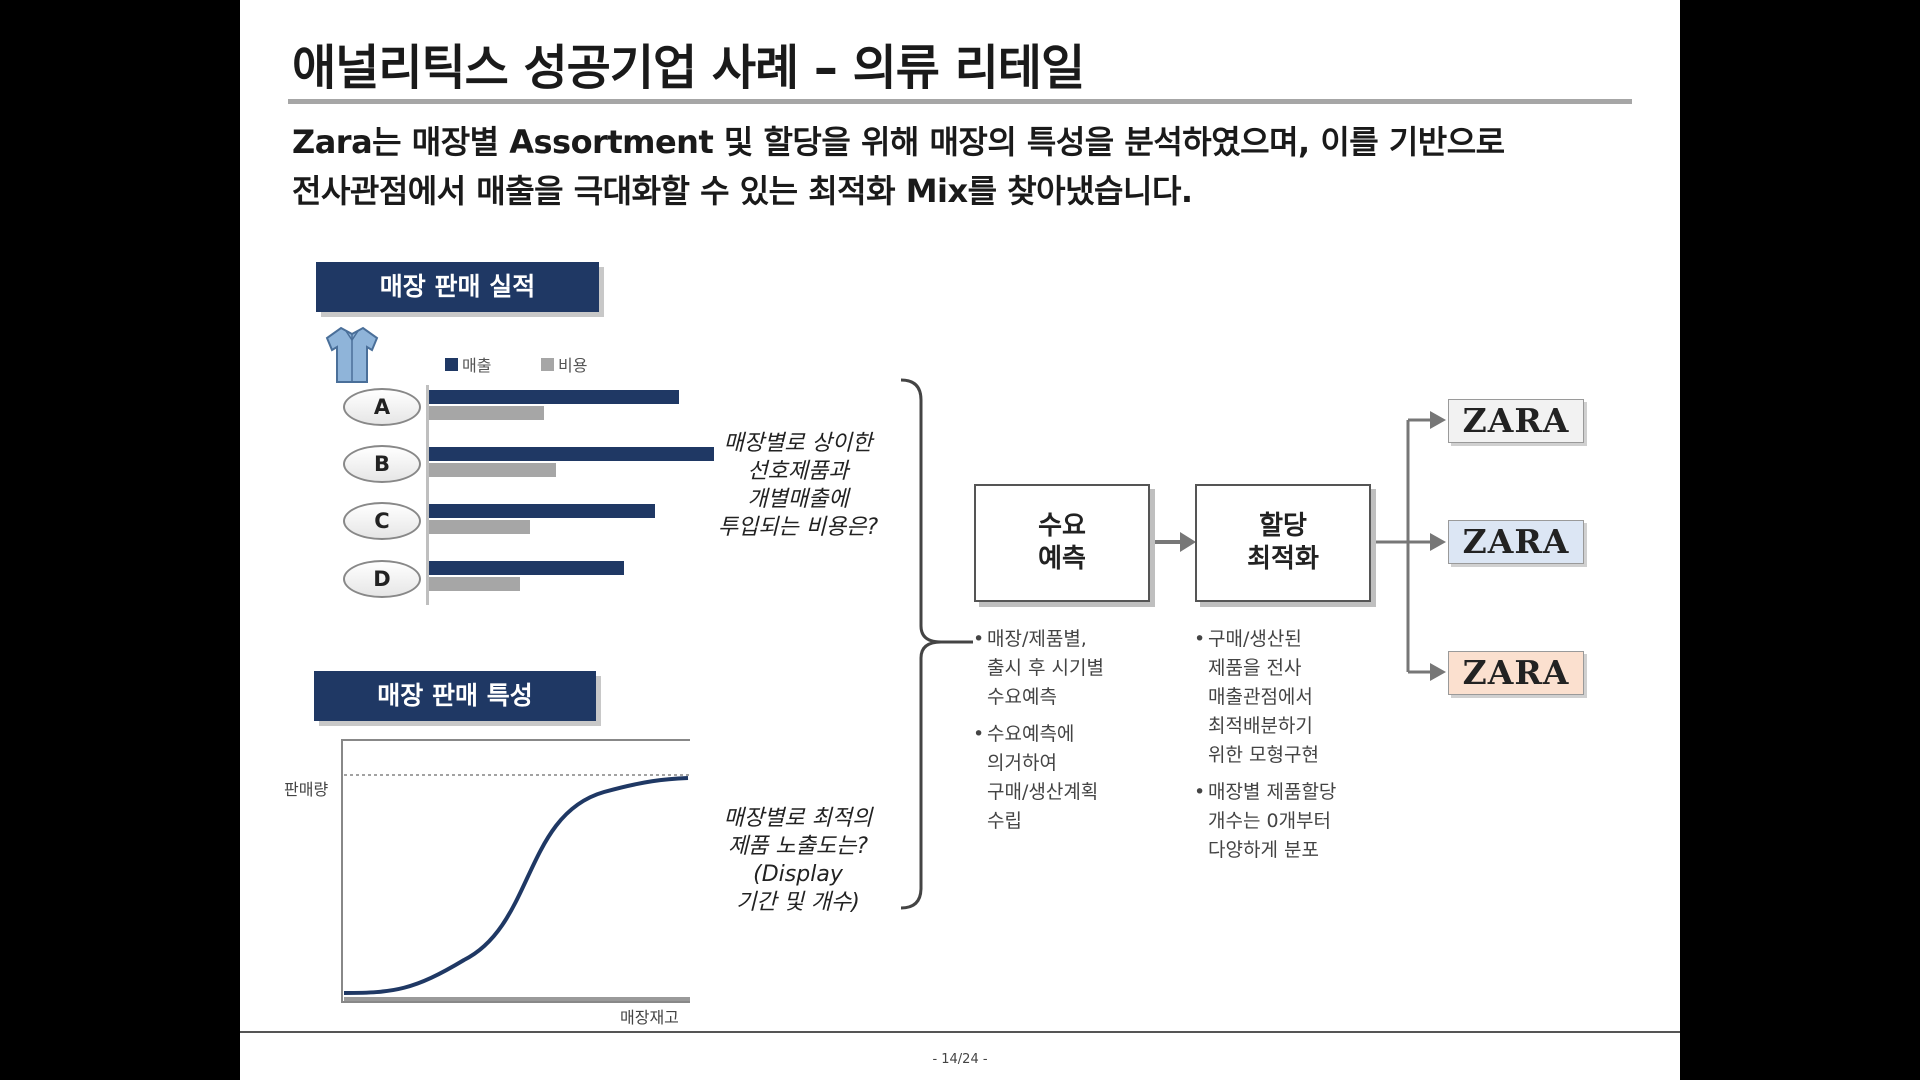  What do you see at coordinates (1062, 543) in the screenshot?
I see `demand-forecast-box: 수요 예측` at bounding box center [1062, 543].